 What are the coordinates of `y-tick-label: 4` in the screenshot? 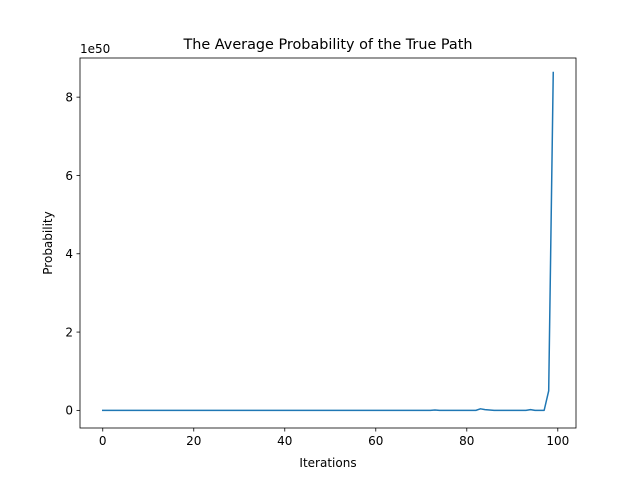 It's located at (69, 254).